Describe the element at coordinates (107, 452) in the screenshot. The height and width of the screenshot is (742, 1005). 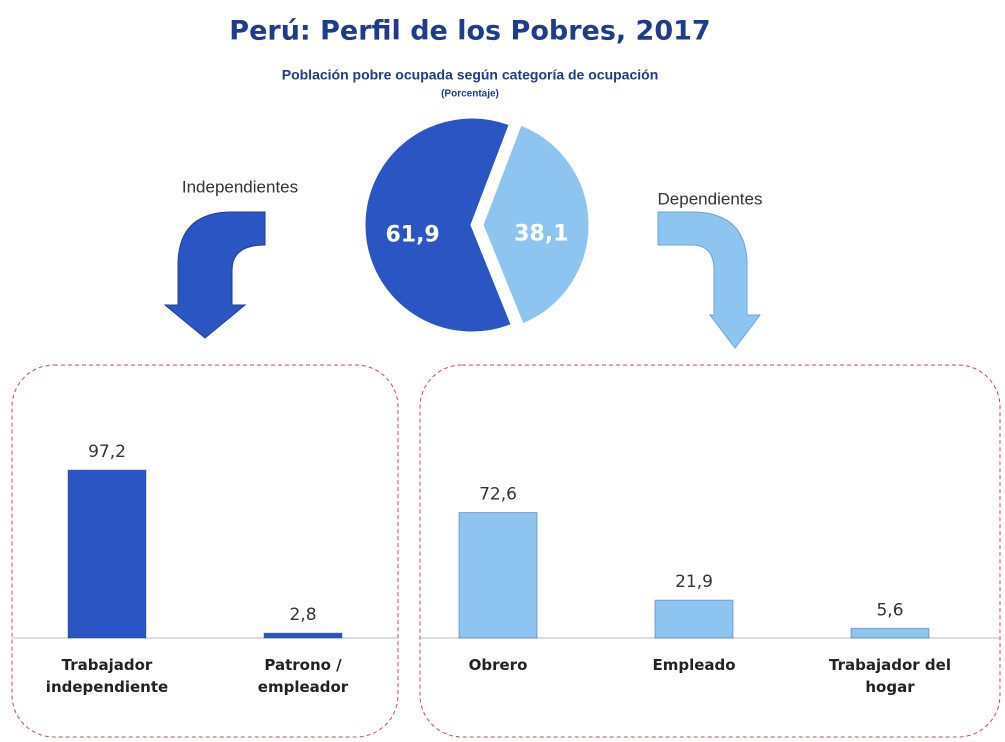
I see `data-label: 97,2` at that location.